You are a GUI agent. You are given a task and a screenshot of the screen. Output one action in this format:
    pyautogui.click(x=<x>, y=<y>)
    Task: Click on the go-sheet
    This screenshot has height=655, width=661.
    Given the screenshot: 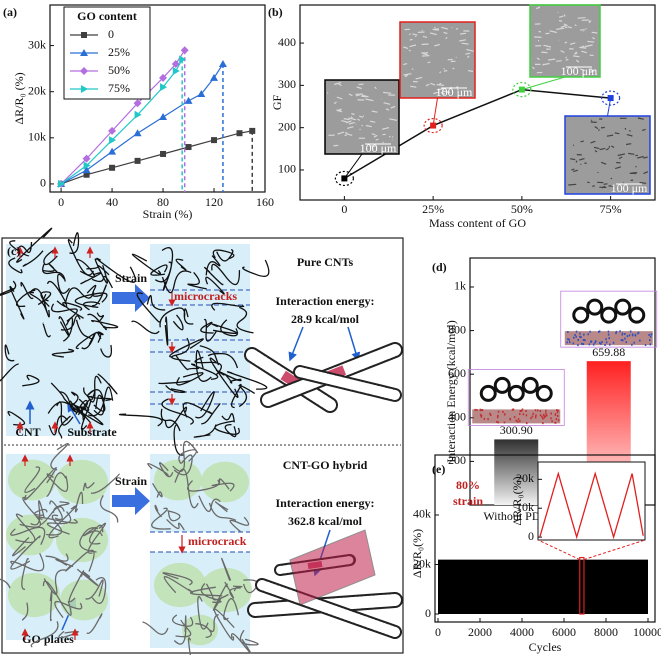 What is the action you would take?
    pyautogui.click(x=332, y=567)
    